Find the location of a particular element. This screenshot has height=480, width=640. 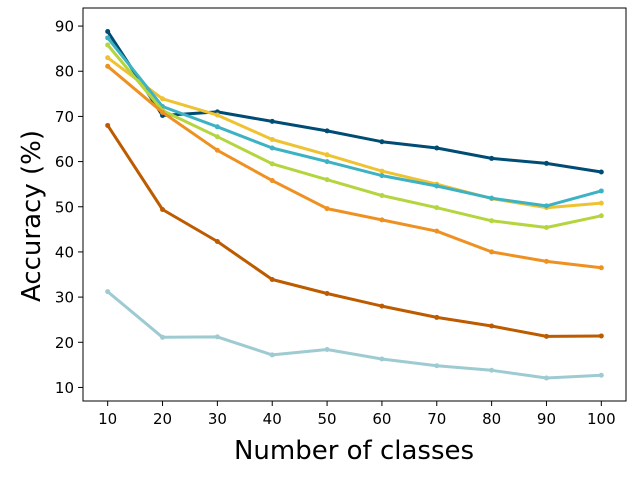

y-tick-label: 50 is located at coordinates (64, 207).